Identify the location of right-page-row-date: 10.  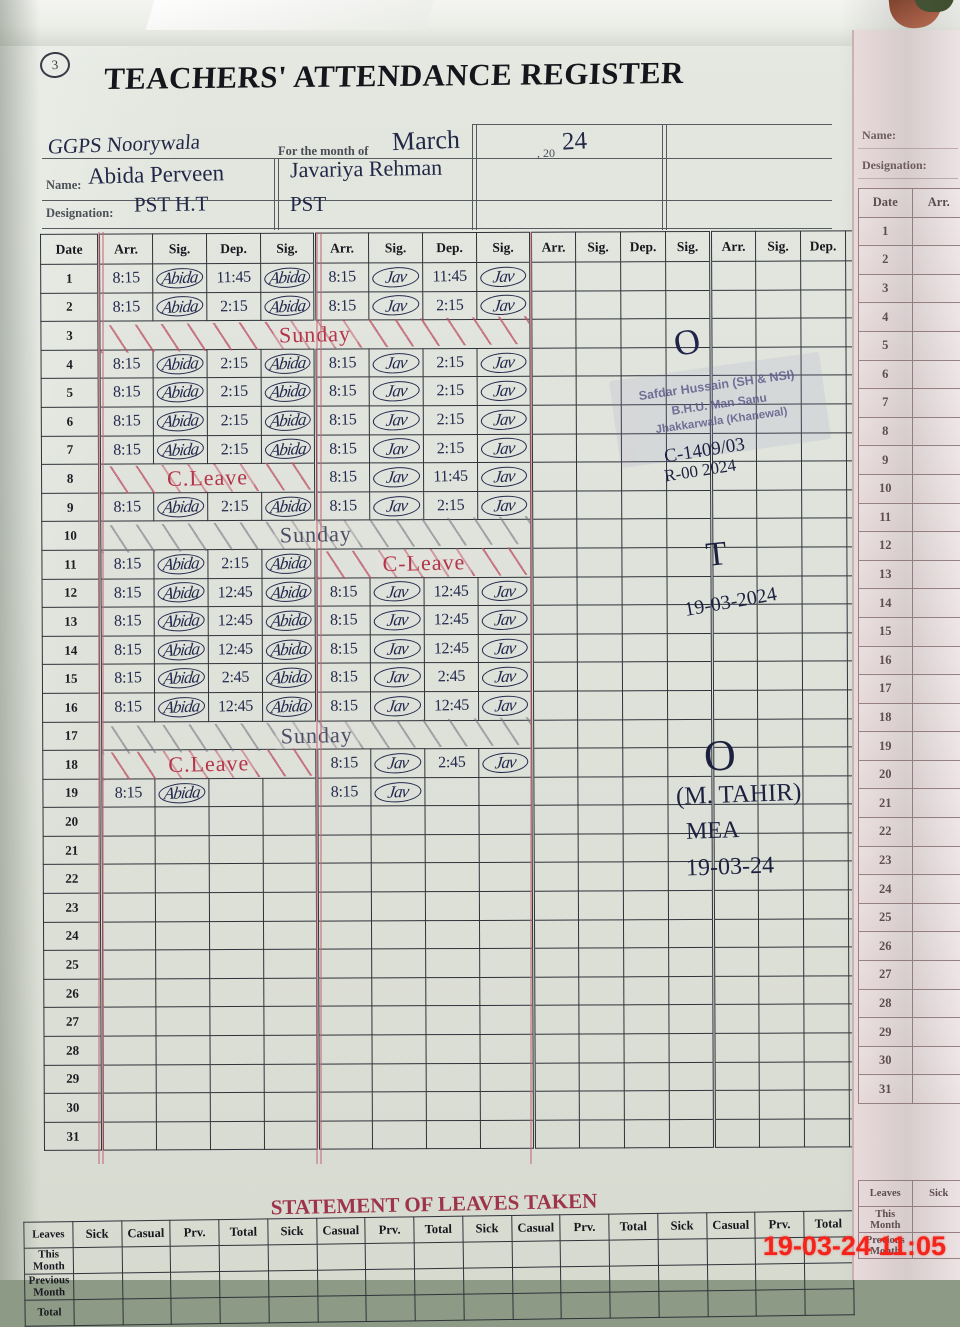
(886, 488).